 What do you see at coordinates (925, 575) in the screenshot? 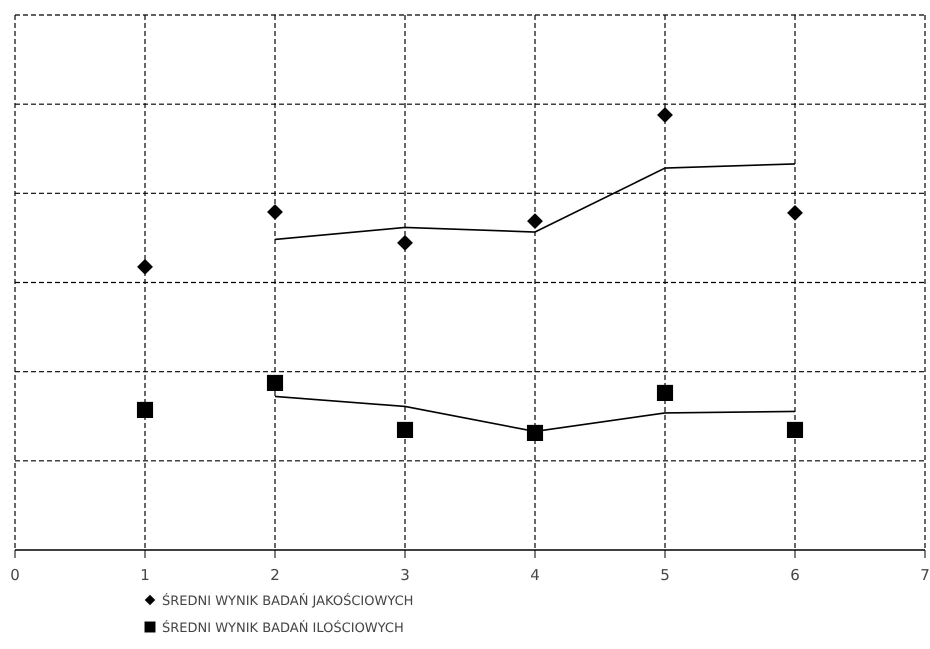
I see `x-tick-label: 7` at bounding box center [925, 575].